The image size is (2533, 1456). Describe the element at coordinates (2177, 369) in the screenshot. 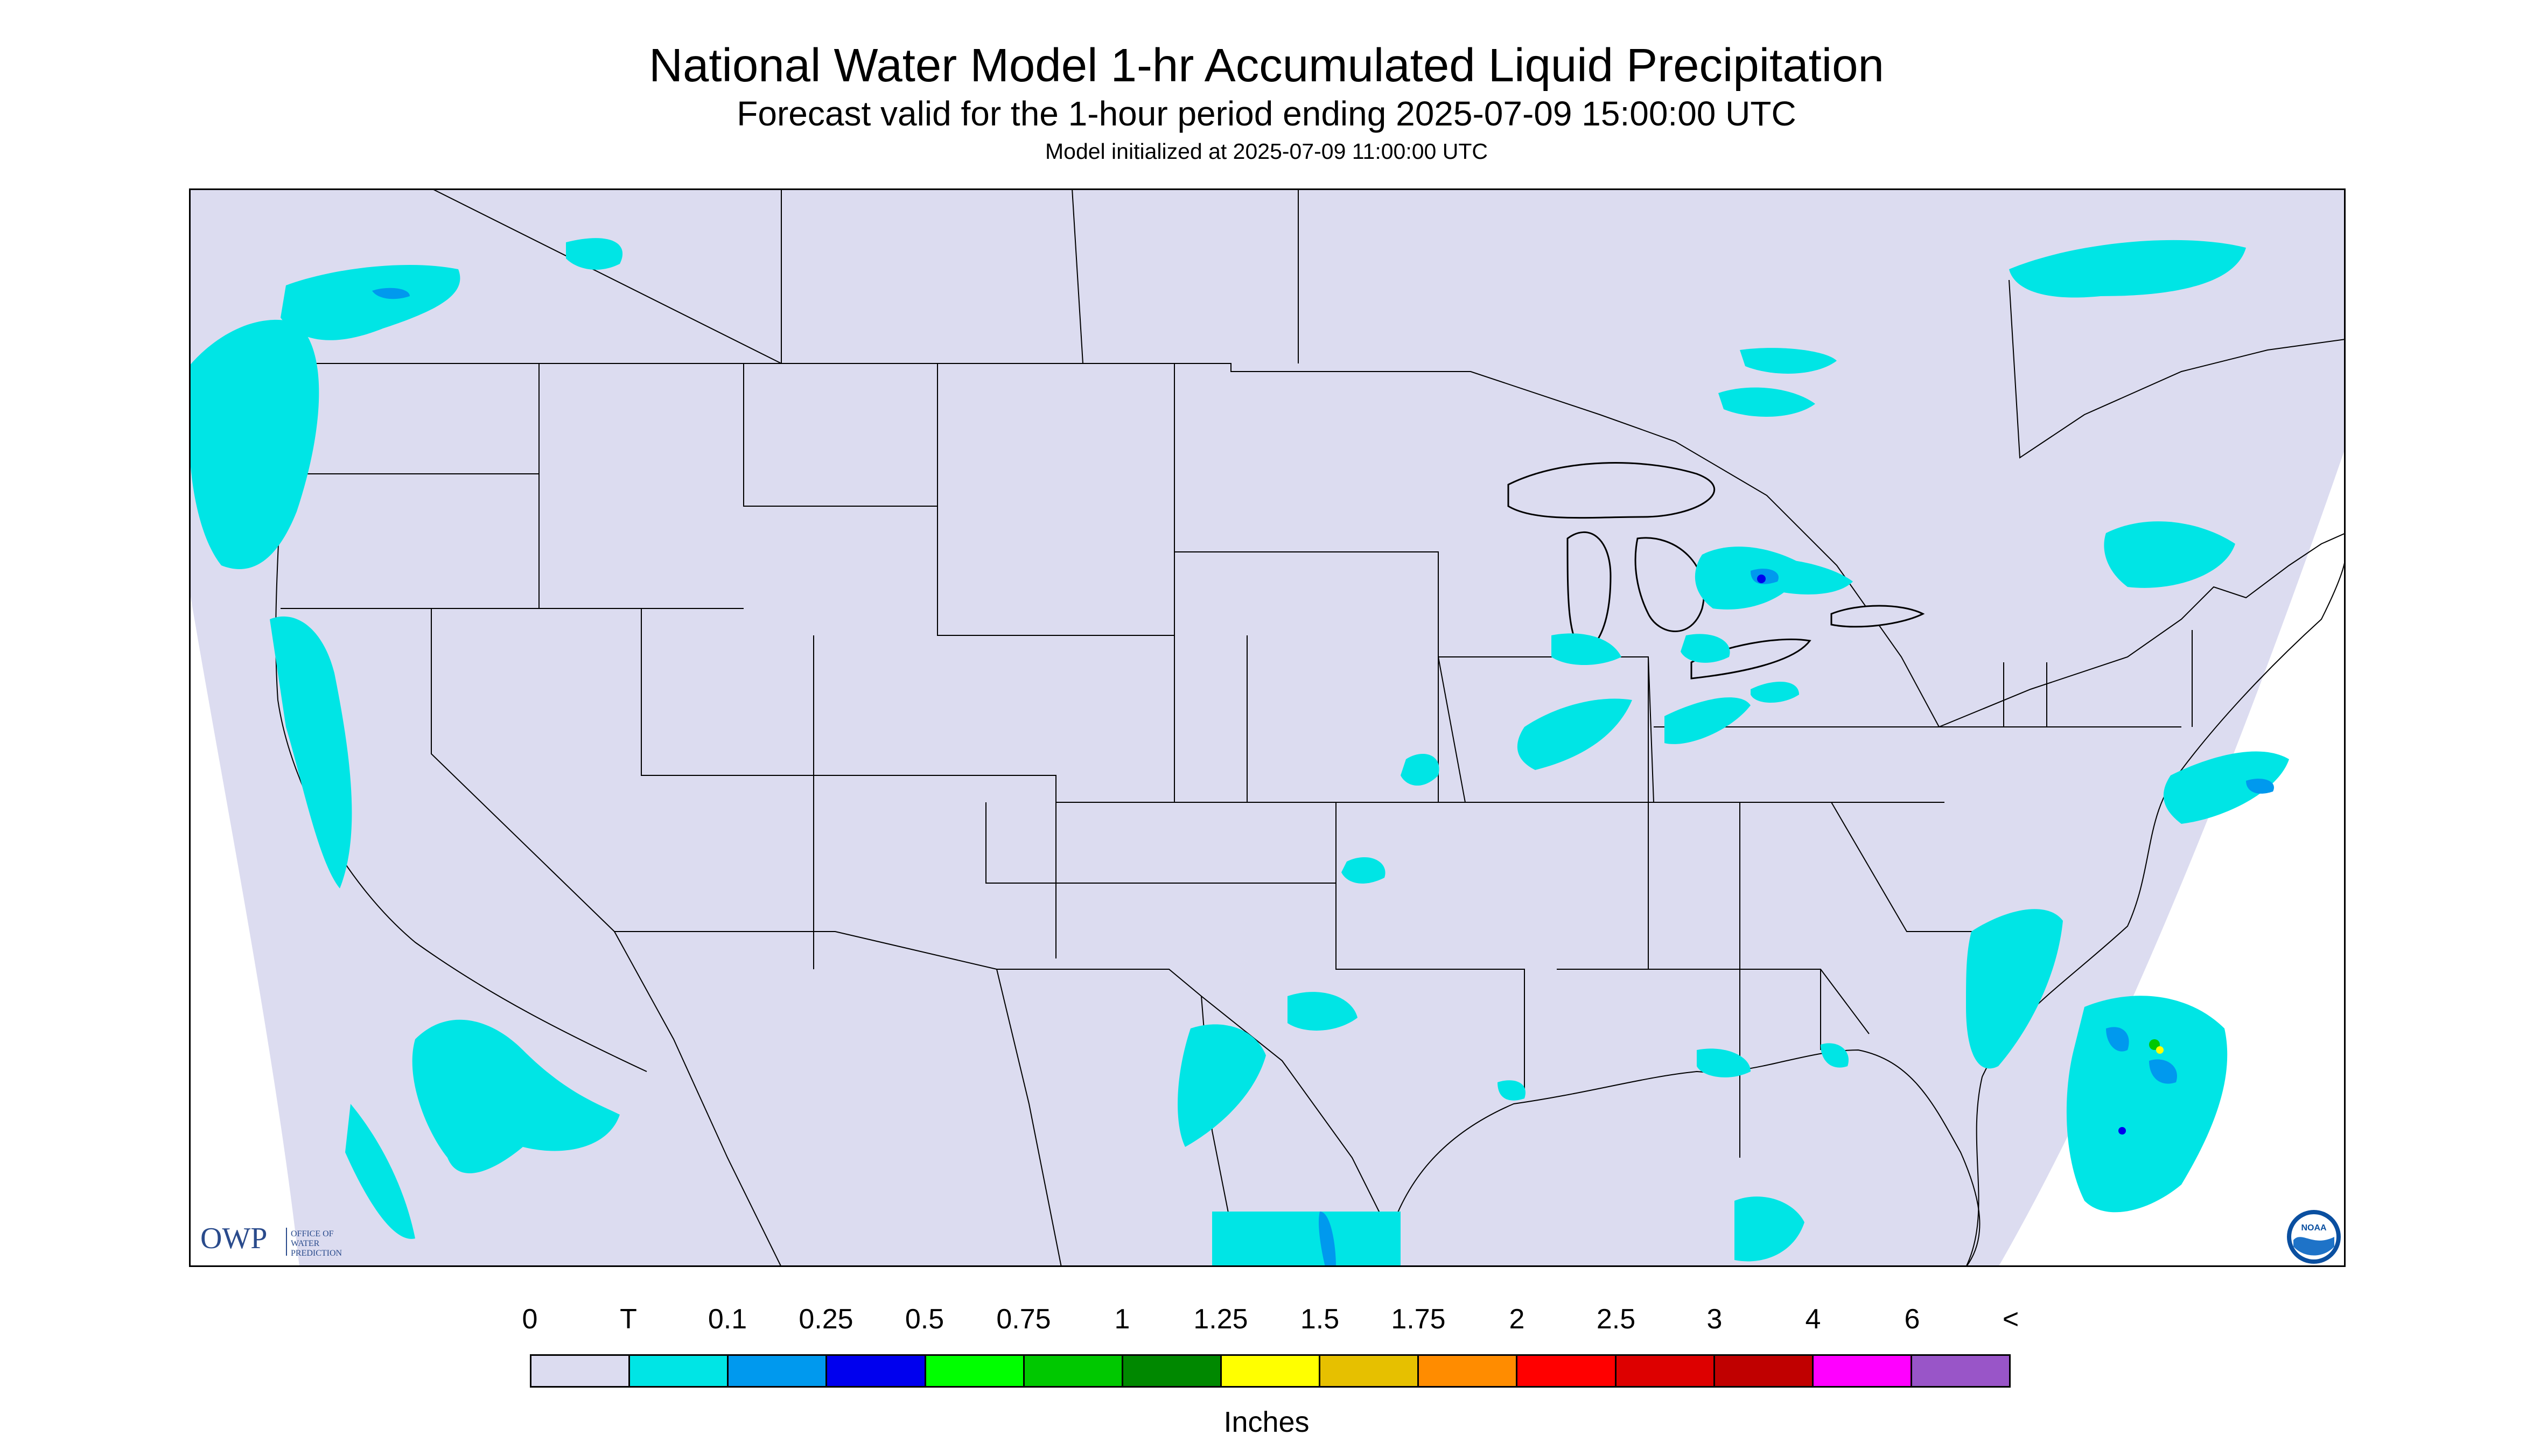

I see `canada-line` at that location.